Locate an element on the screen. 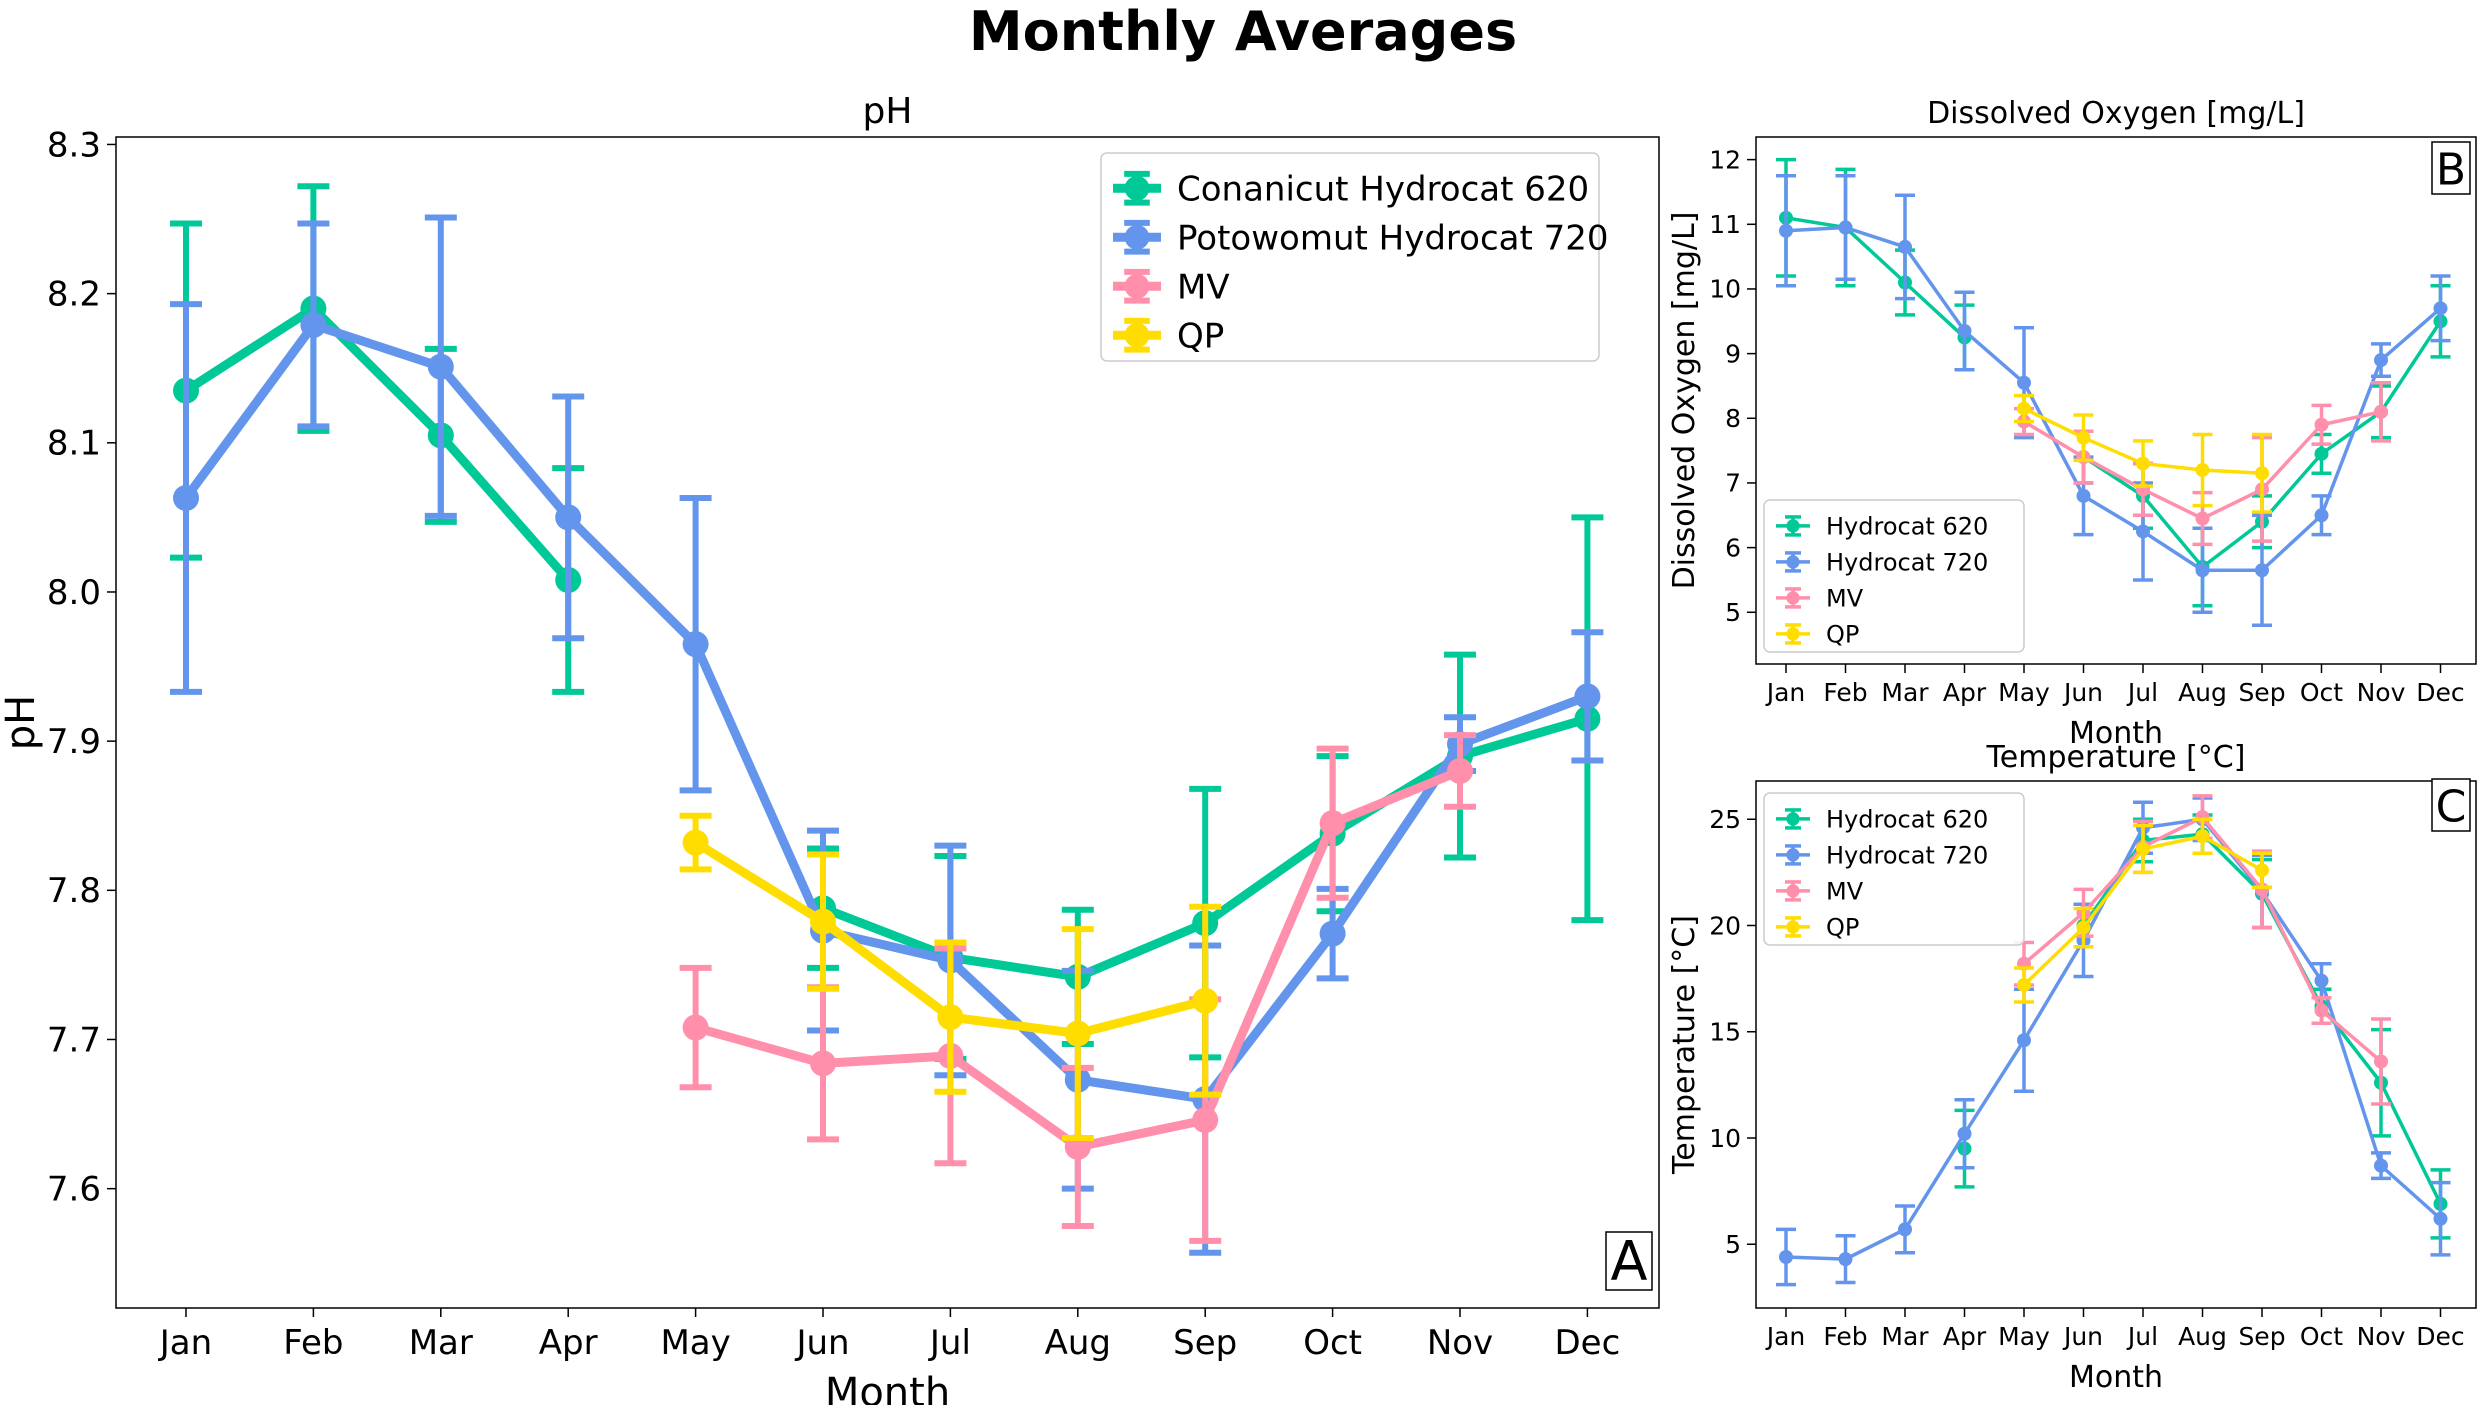 The width and height of the screenshot is (2486, 1405). y-tick-label: 8.2 is located at coordinates (74, 295).